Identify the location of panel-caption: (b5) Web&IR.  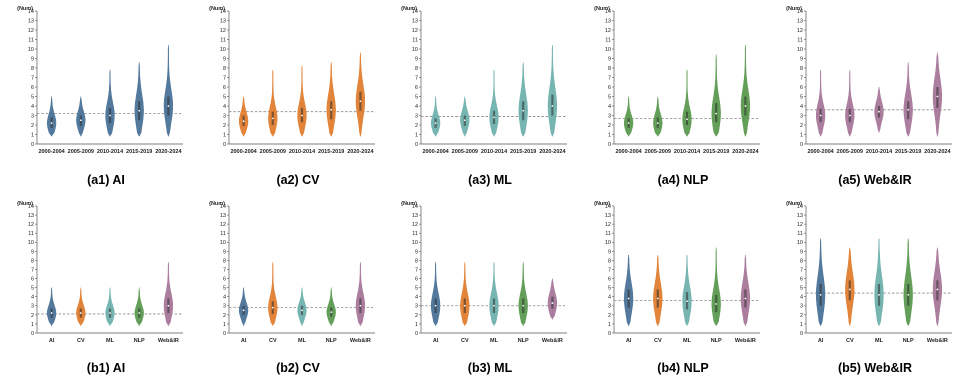
(875, 368).